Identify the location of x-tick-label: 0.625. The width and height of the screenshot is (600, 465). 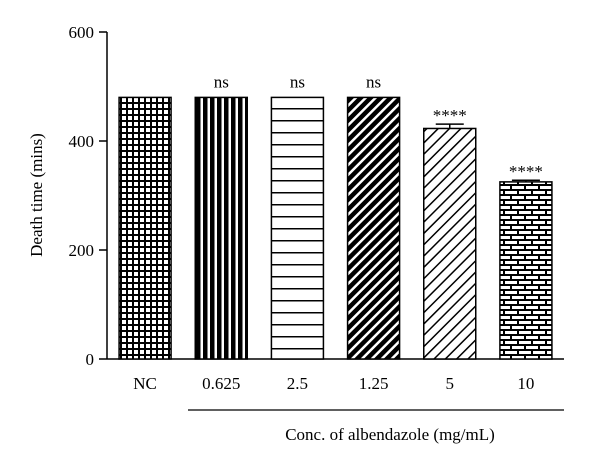
(221, 383).